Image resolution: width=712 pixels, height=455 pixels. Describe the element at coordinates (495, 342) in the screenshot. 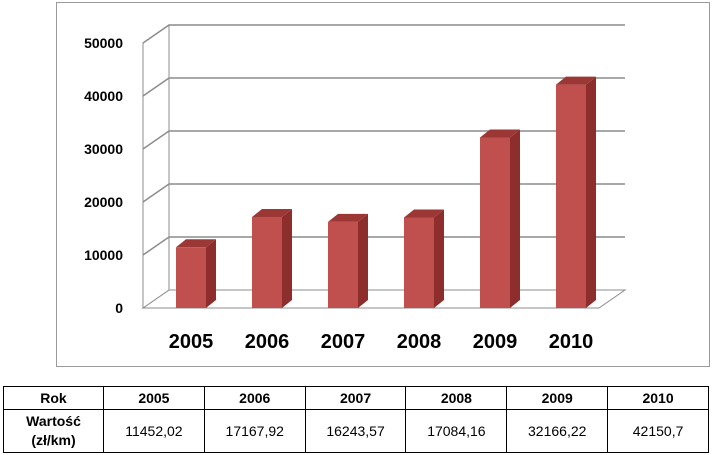

I see `x-tick-label: 2009` at that location.